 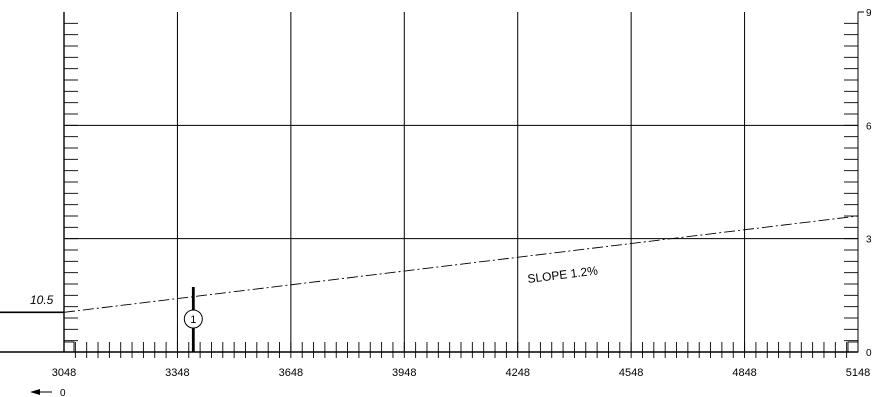 I want to click on marker-label: 1, so click(x=193, y=320).